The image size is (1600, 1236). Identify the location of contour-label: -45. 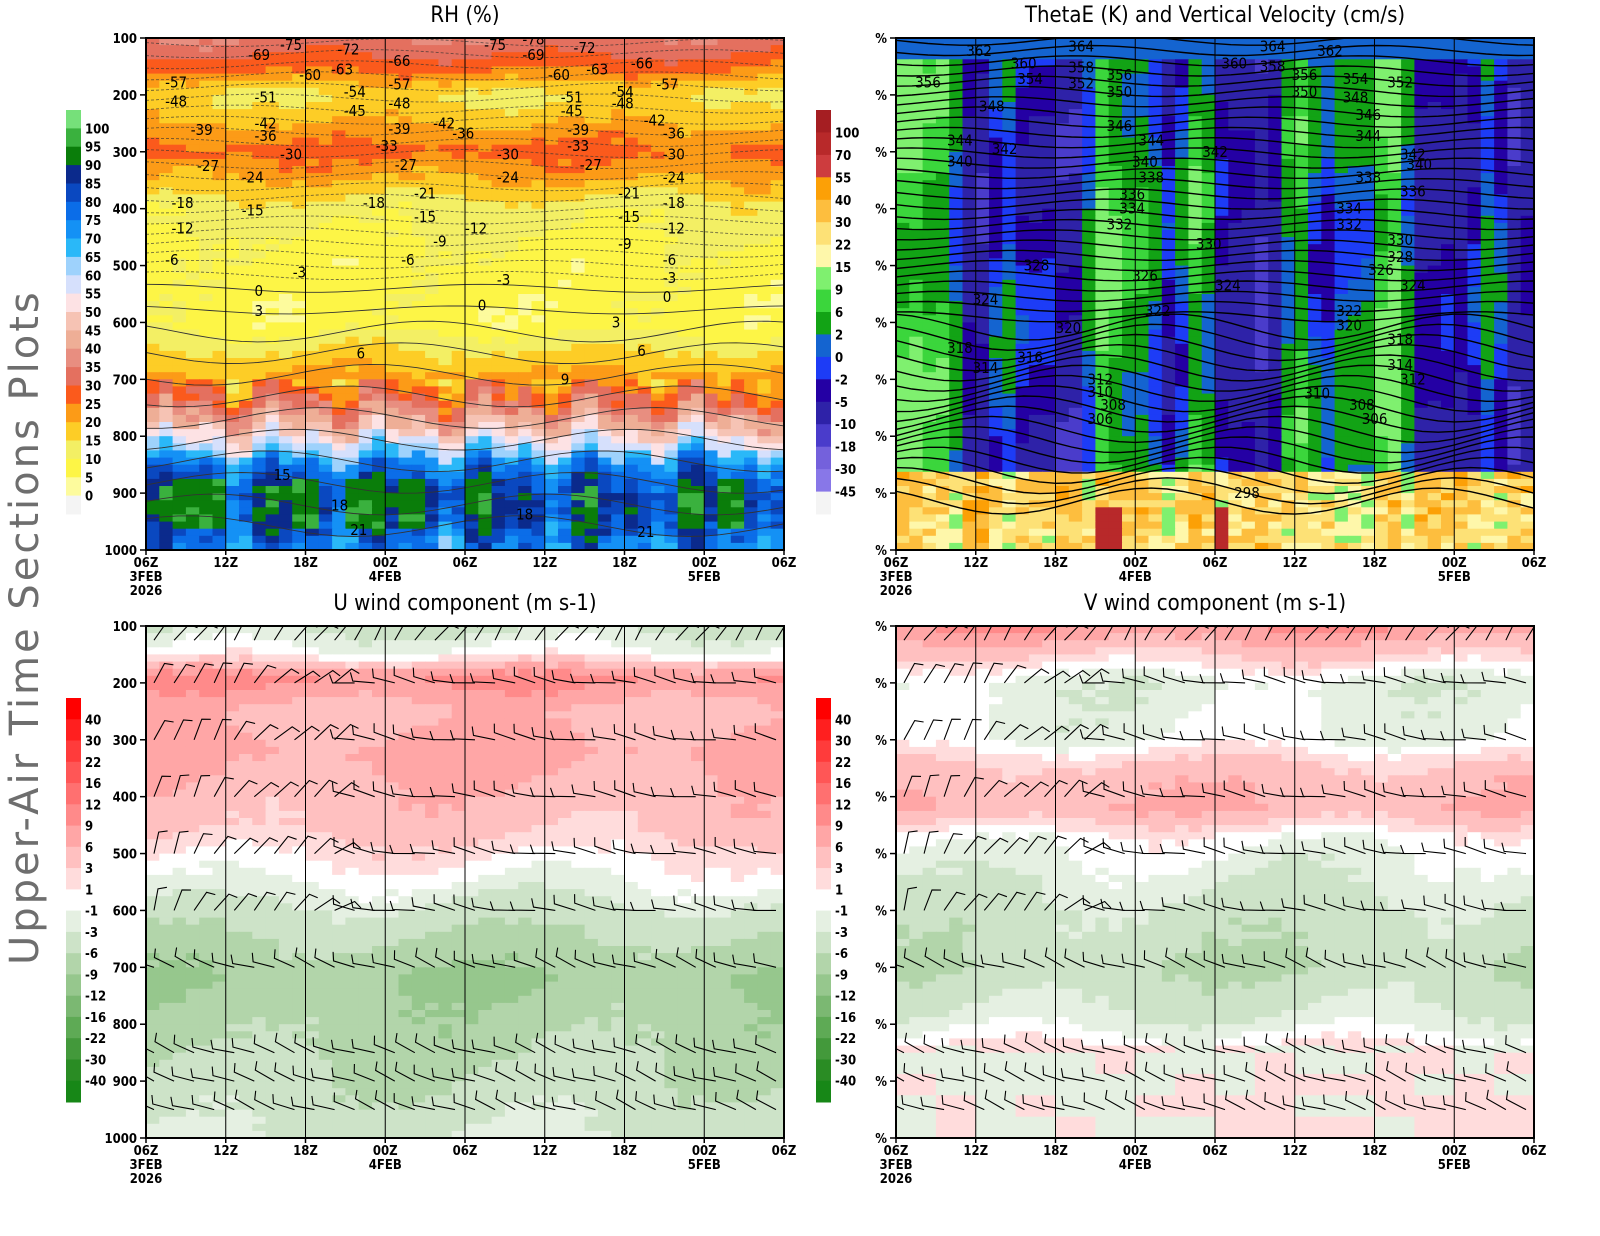
(355, 111).